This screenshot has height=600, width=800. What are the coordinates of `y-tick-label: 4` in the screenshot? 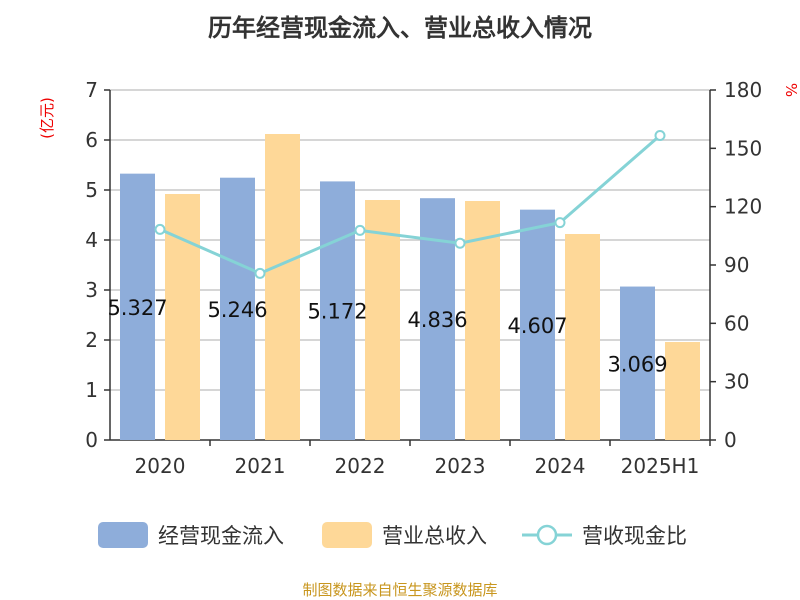 It's located at (91, 240).